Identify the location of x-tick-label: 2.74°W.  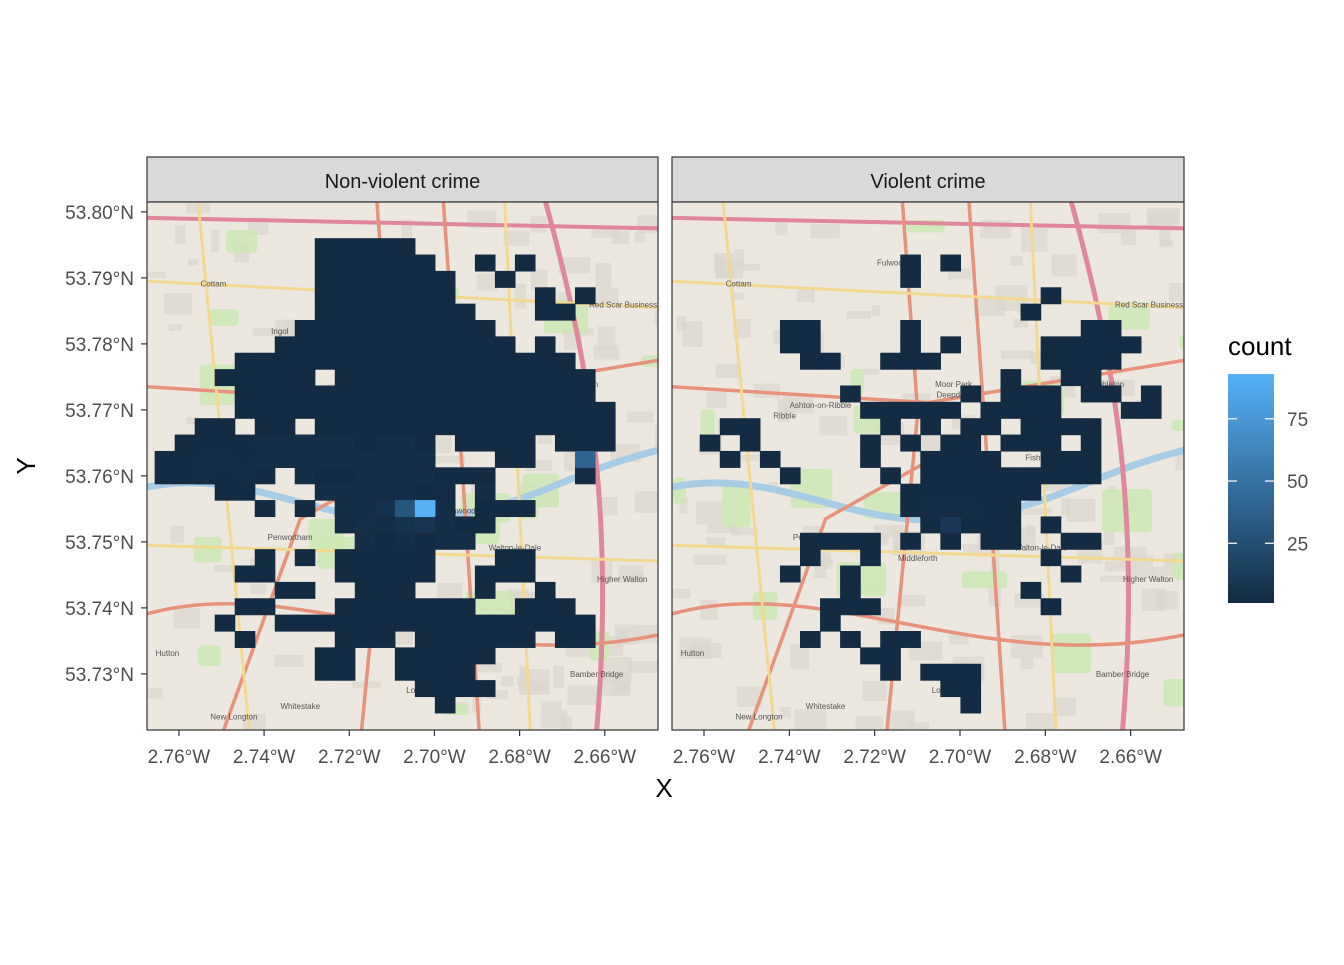
(789, 757).